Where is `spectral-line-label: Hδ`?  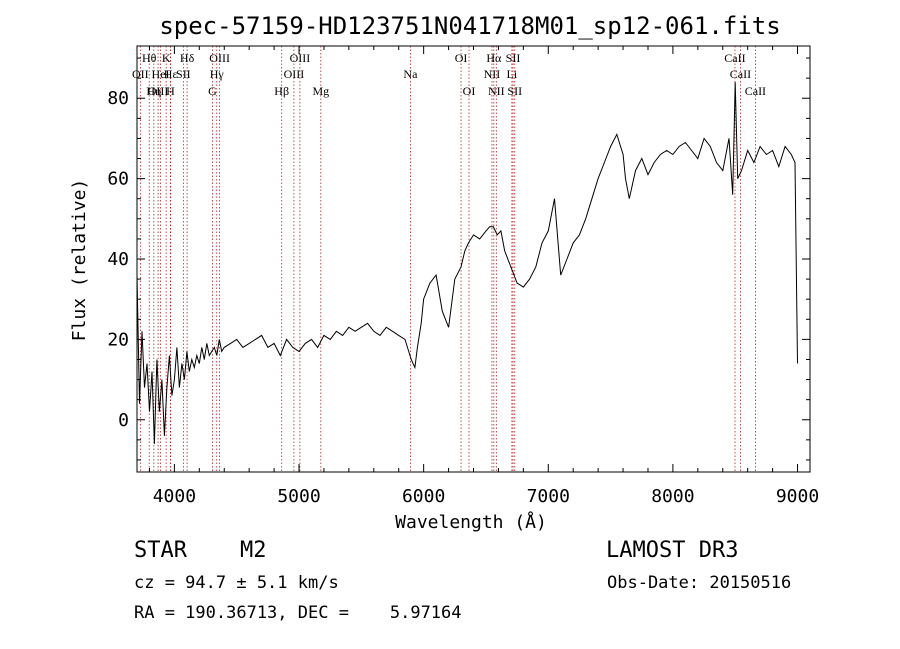
spectral-line-label: Hδ is located at coordinates (187, 58).